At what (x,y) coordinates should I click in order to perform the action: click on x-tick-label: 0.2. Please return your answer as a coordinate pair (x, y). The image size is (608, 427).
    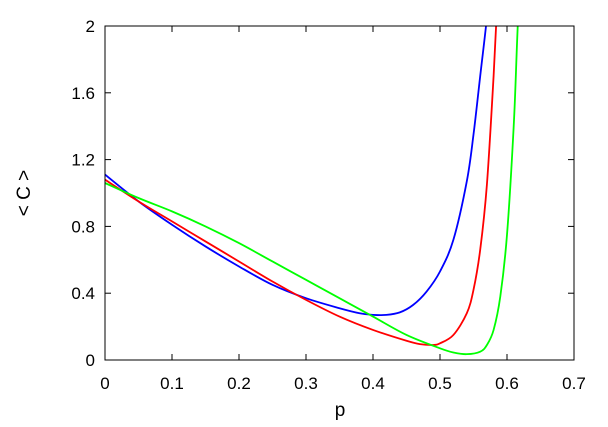
    Looking at the image, I should click on (239, 383).